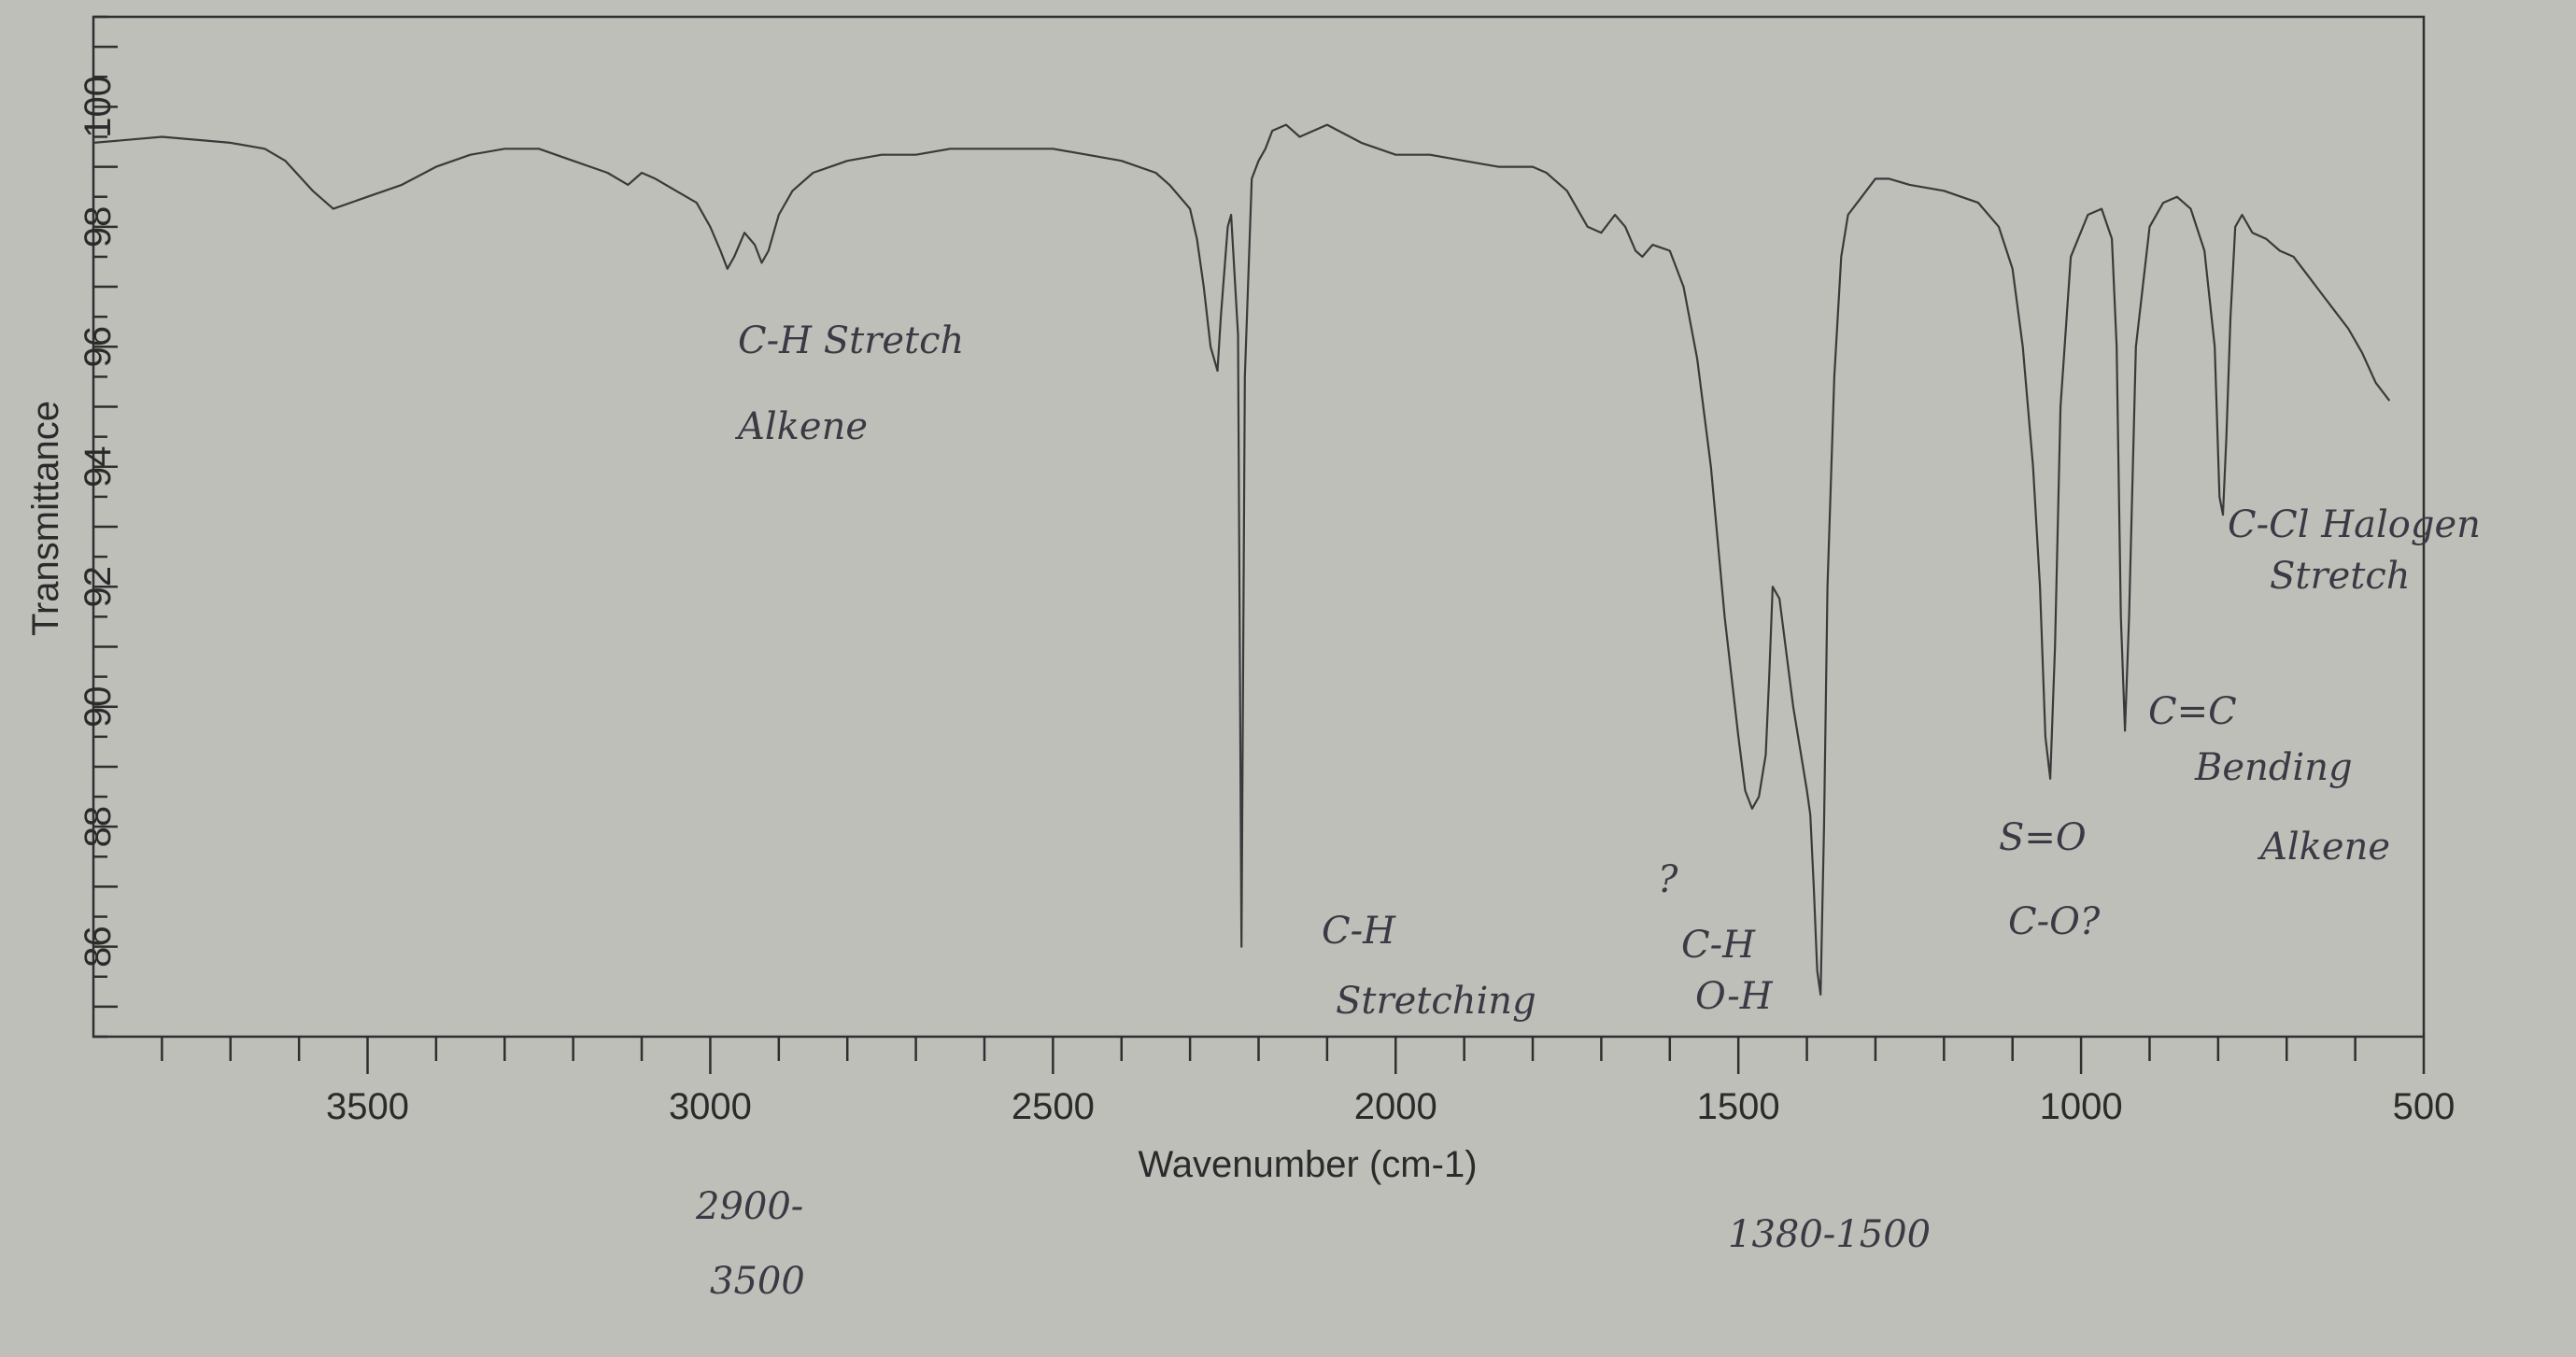 This screenshot has width=2576, height=1357. I want to click on y-axis-label: Transmittance, so click(45, 518).